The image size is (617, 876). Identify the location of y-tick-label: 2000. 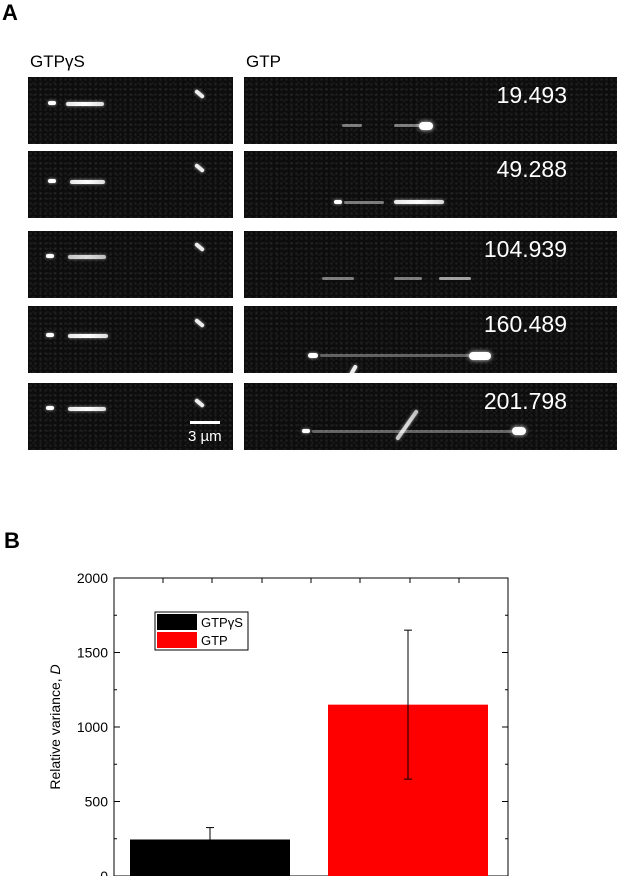
(92, 578).